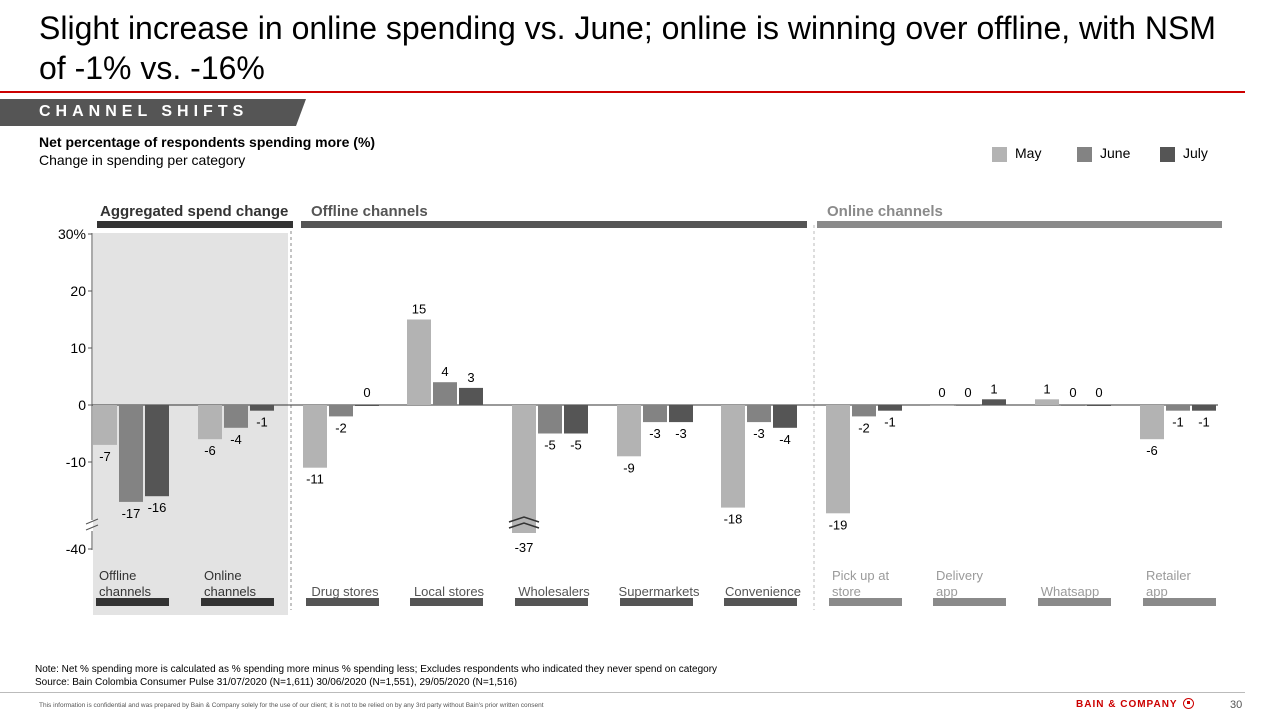 This screenshot has width=1280, height=720. What do you see at coordinates (554, 591) in the screenshot?
I see `category-label: Wholesalers` at bounding box center [554, 591].